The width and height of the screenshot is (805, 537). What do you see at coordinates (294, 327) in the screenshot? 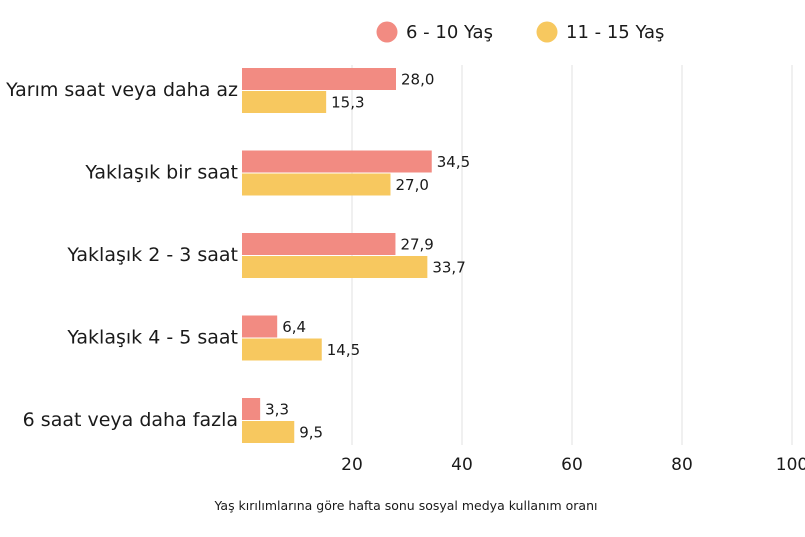
I see `data-label: 6,4` at bounding box center [294, 327].